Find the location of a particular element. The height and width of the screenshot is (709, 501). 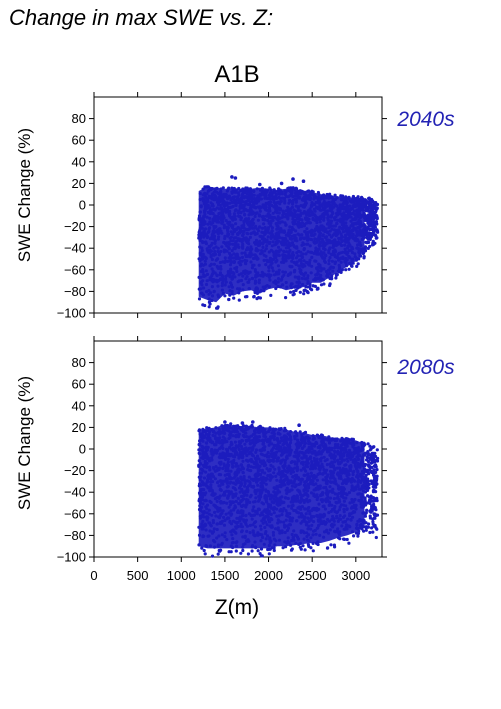

y-tick-label: −100 is located at coordinates (71, 313).